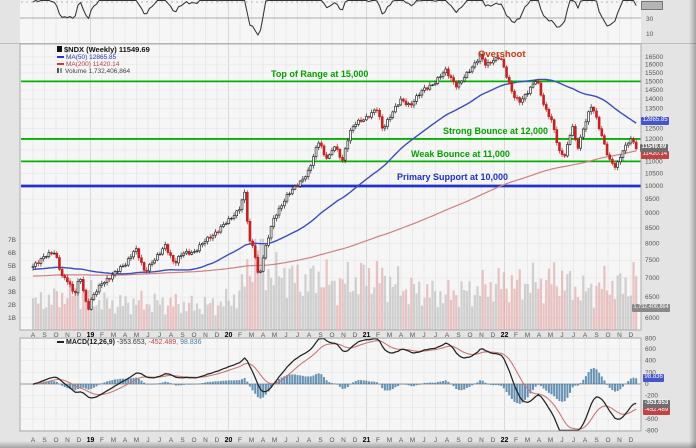  I want to click on svg-text: 30, so click(650, 19).